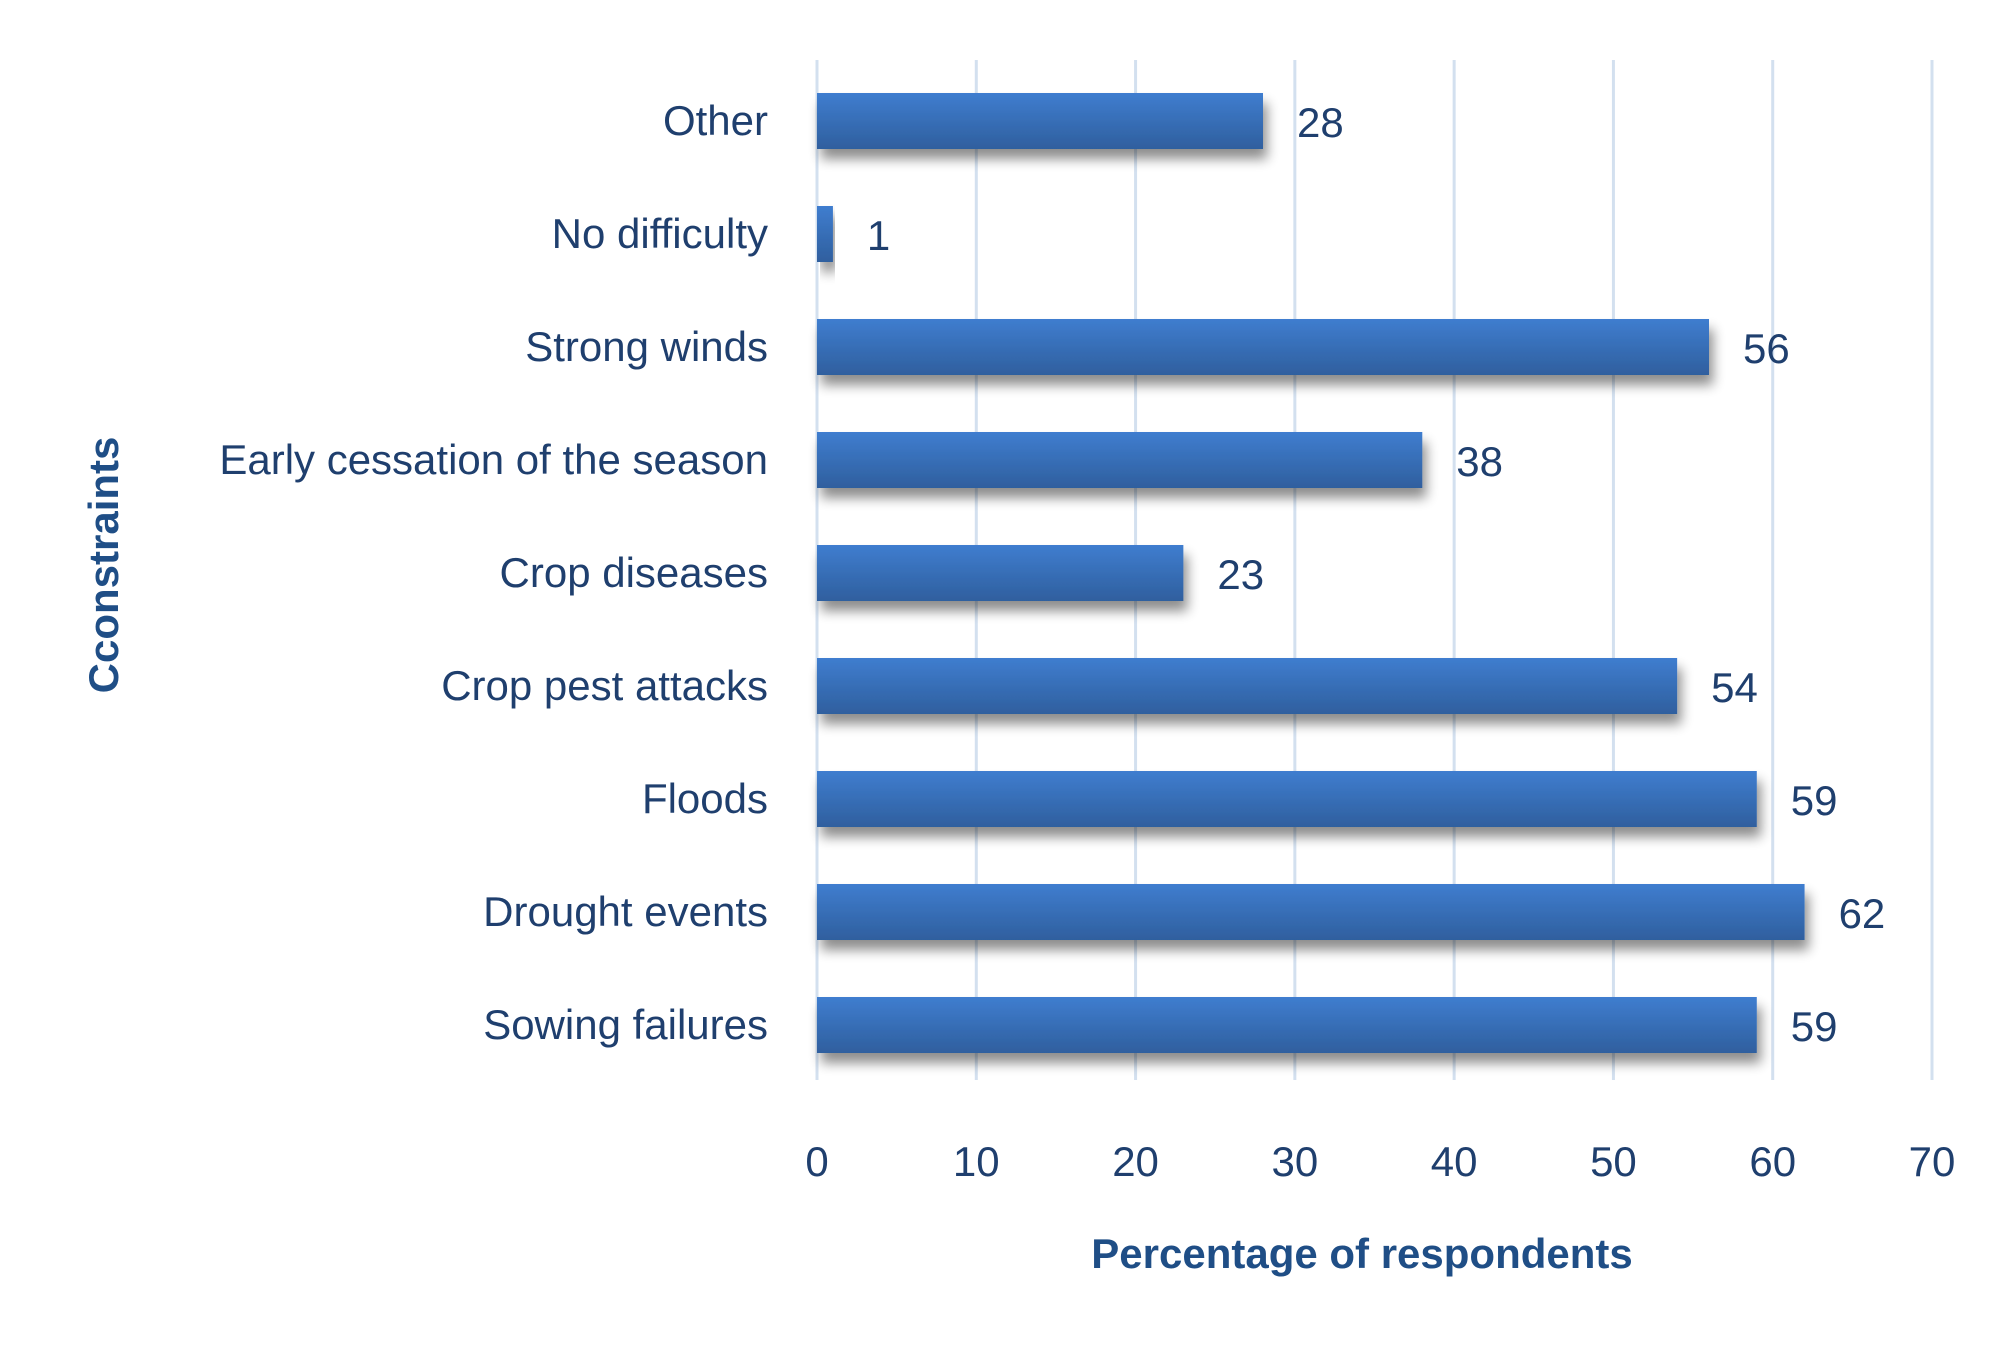 The width and height of the screenshot is (2000, 1355). I want to click on x-tick-label: 40, so click(1454, 1161).